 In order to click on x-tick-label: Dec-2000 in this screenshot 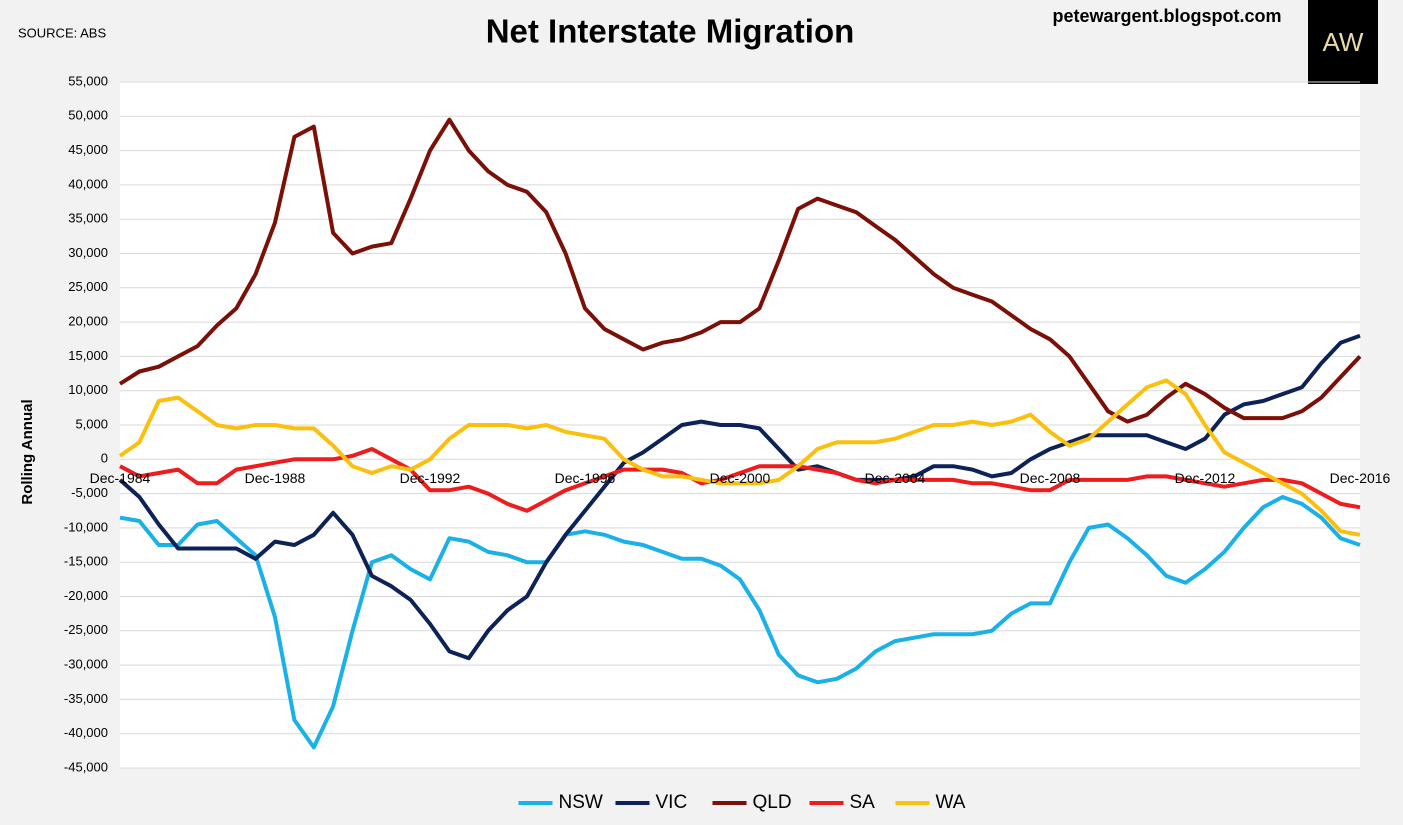, I will do `click(740, 478)`.